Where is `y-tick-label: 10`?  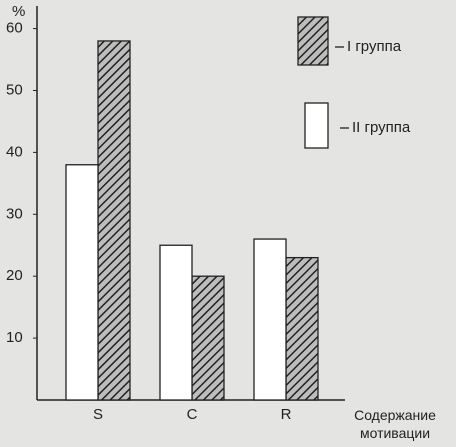 y-tick-label: 10 is located at coordinates (14, 337).